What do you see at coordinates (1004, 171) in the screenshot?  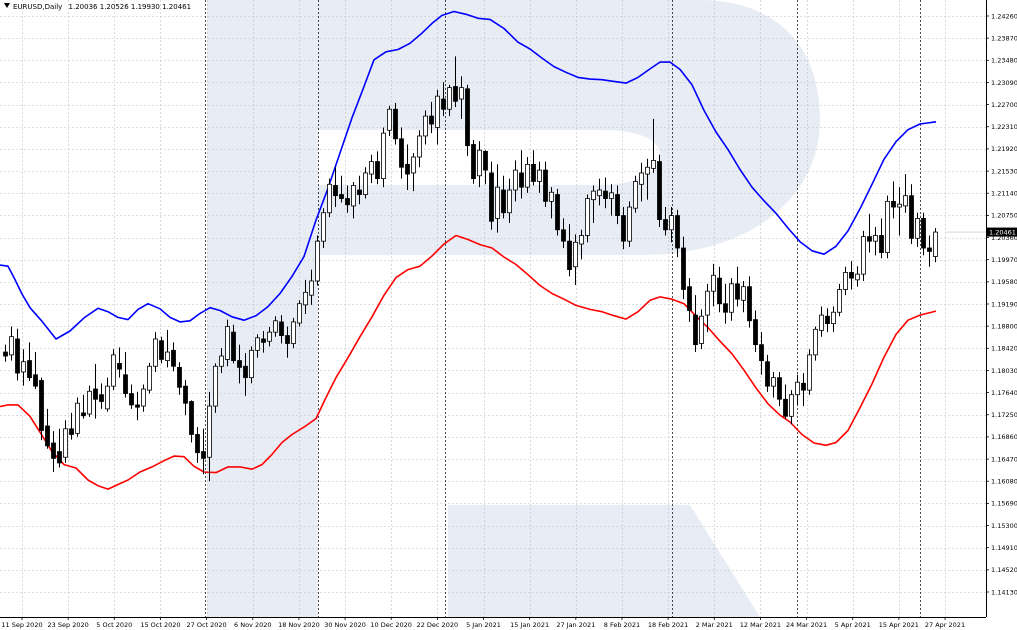 I see `y-tick-label: 1.21530` at bounding box center [1004, 171].